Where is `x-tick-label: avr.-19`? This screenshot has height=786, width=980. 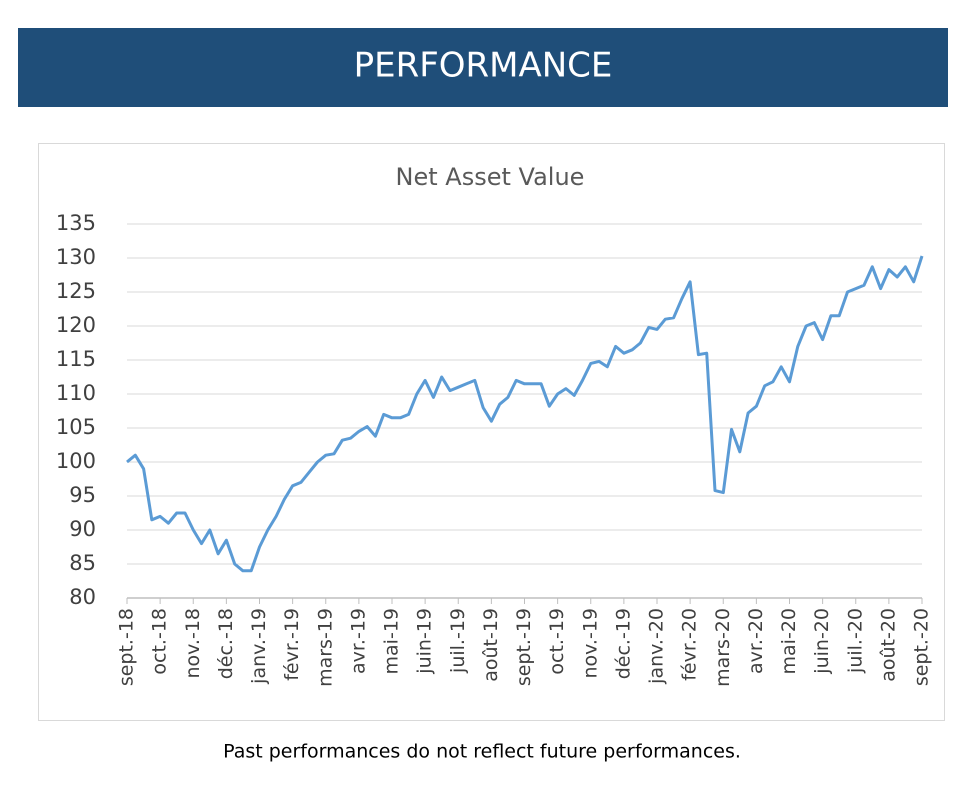
x-tick-label: avr.-19 is located at coordinates (358, 641).